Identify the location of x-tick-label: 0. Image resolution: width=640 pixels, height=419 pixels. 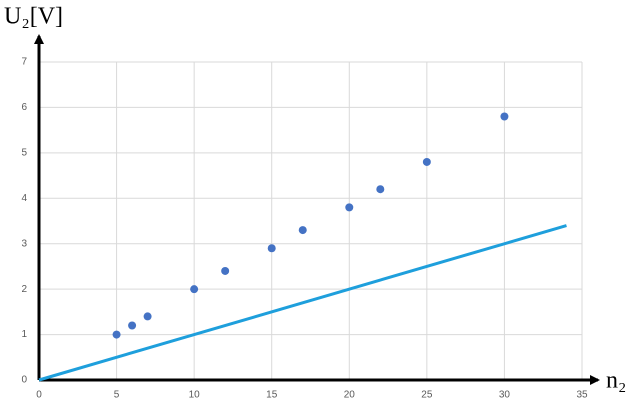
(39, 395).